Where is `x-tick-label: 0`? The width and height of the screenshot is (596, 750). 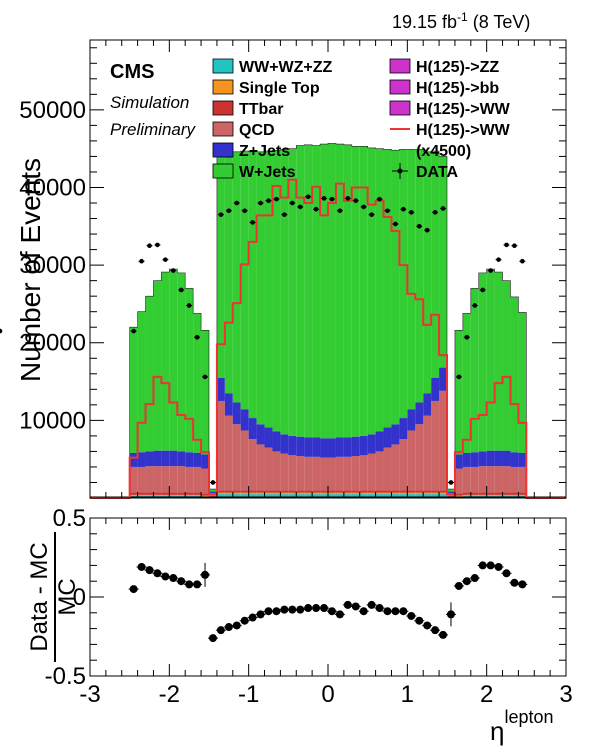
x-tick-label: 0 is located at coordinates (327, 694).